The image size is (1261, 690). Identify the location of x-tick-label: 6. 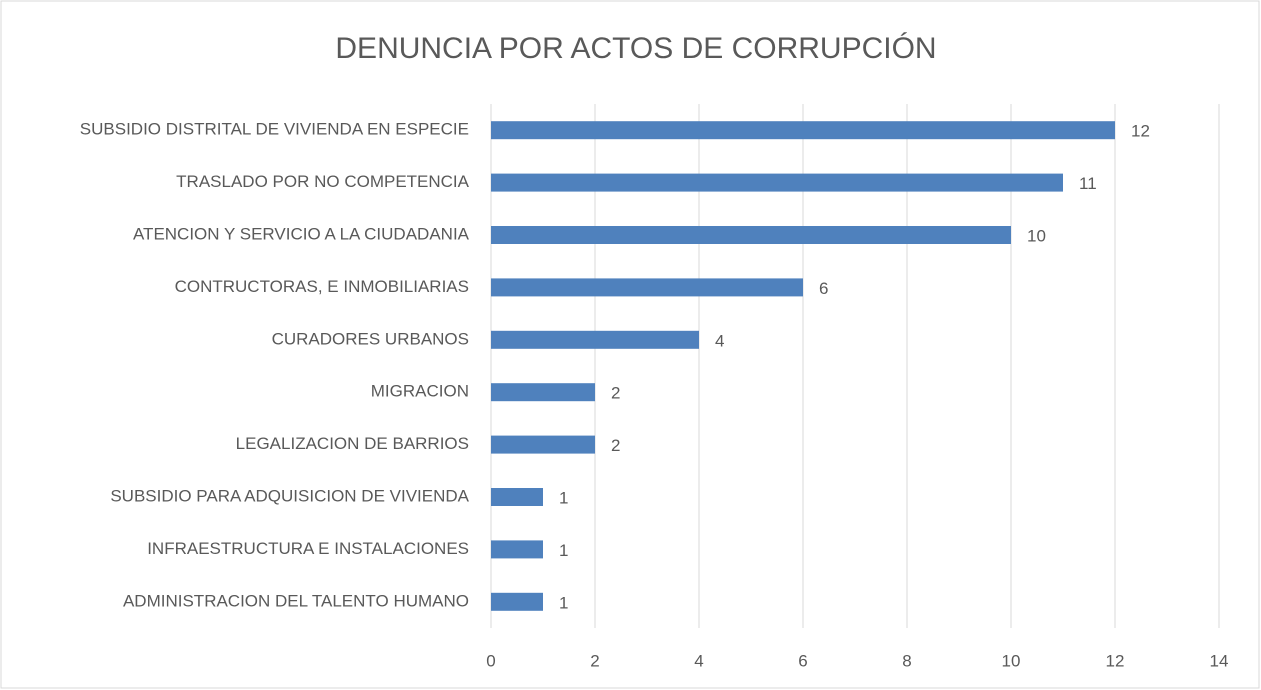
(802, 660).